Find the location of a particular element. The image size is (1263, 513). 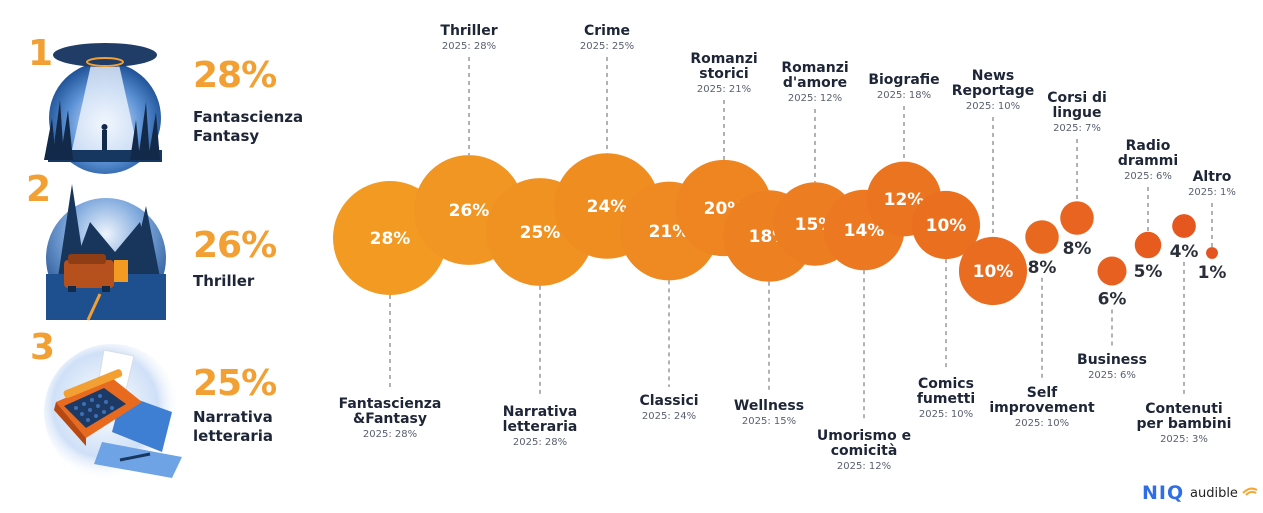

category-label: Umorismo e is located at coordinates (864, 436).